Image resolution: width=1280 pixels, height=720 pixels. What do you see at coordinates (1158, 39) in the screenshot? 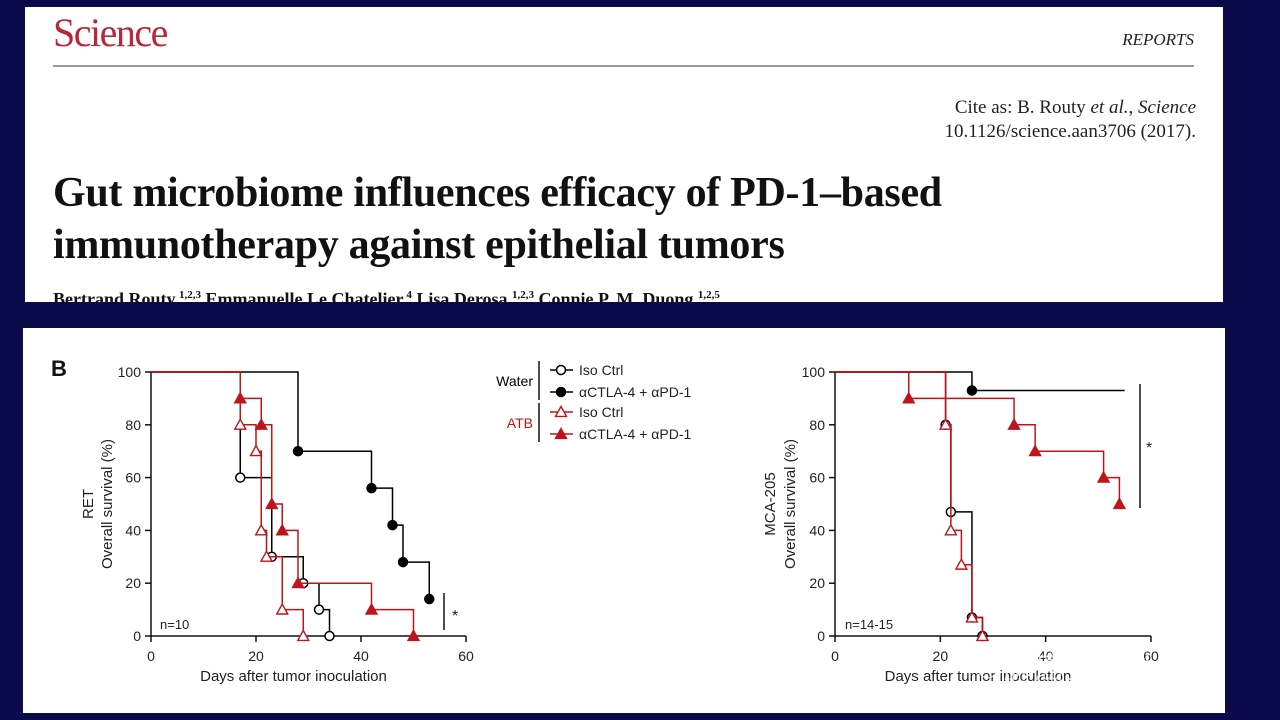
I see `section-label: REPORTS` at bounding box center [1158, 39].